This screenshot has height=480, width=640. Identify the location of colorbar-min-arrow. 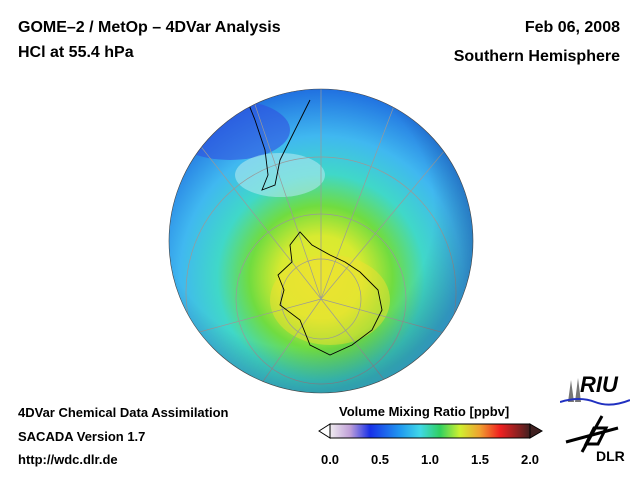
(324, 431).